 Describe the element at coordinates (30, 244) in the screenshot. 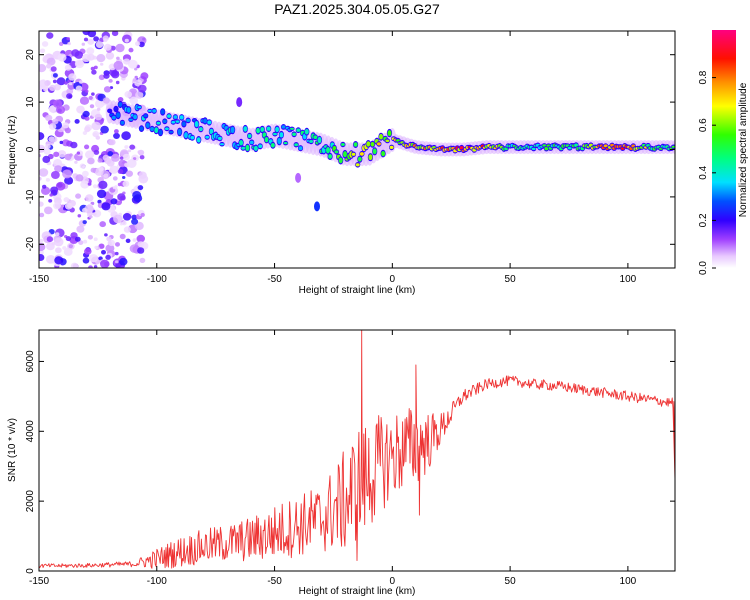

I see `y-tick-label: -20` at that location.